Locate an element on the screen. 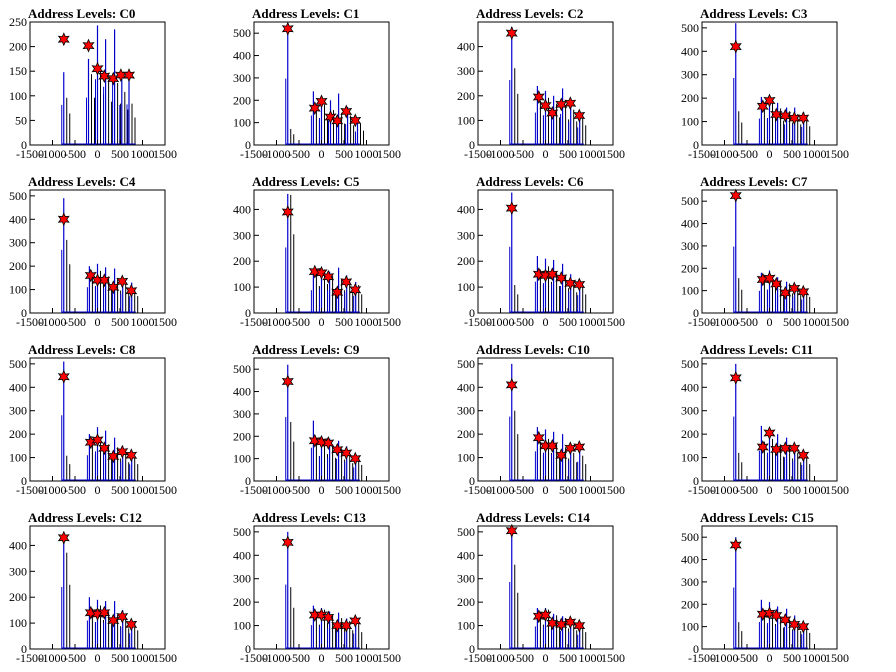 This screenshot has height=672, width=896. chart-title: Address Levels: C9 is located at coordinates (306, 349).